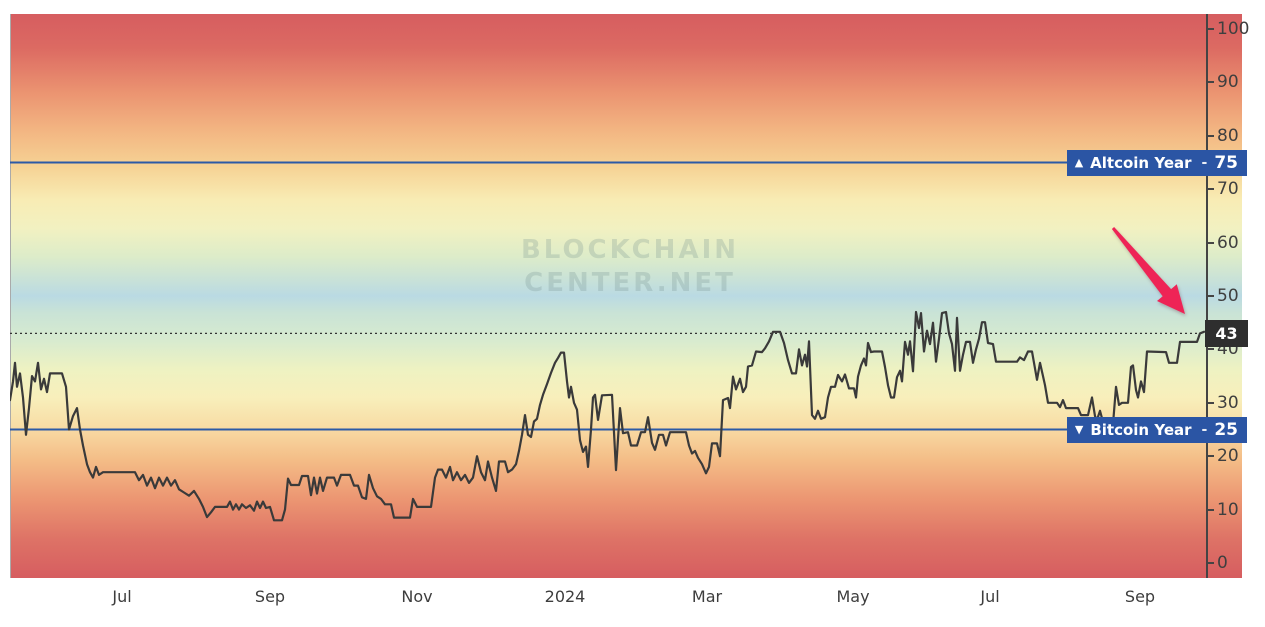  Describe the element at coordinates (630, 250) in the screenshot. I see `watermark-line1: BLOCKCHAIN` at that location.